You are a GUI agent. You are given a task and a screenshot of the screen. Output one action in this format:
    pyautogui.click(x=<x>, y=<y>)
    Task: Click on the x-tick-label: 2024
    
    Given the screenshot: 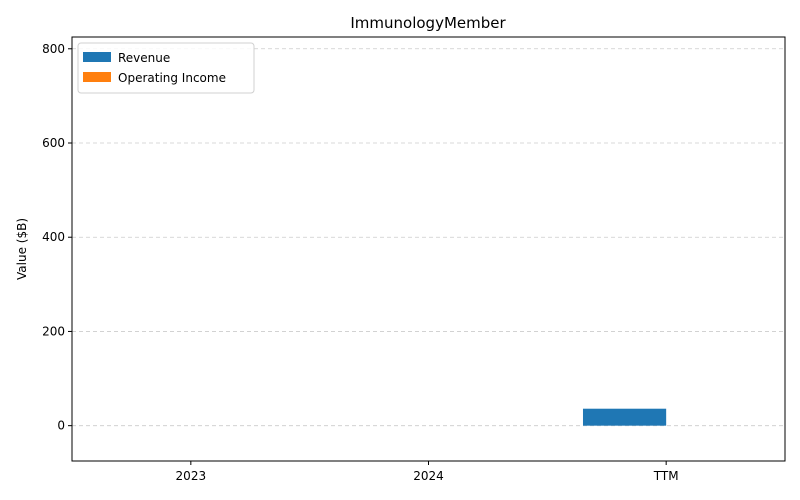 What is the action you would take?
    pyautogui.click(x=428, y=476)
    